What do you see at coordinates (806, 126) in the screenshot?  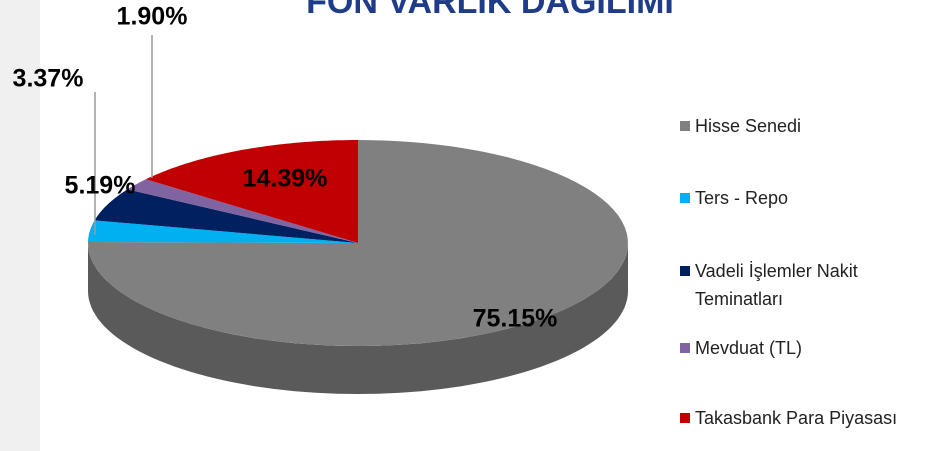 I see `legend-item: Hisse Senedi` at bounding box center [806, 126].